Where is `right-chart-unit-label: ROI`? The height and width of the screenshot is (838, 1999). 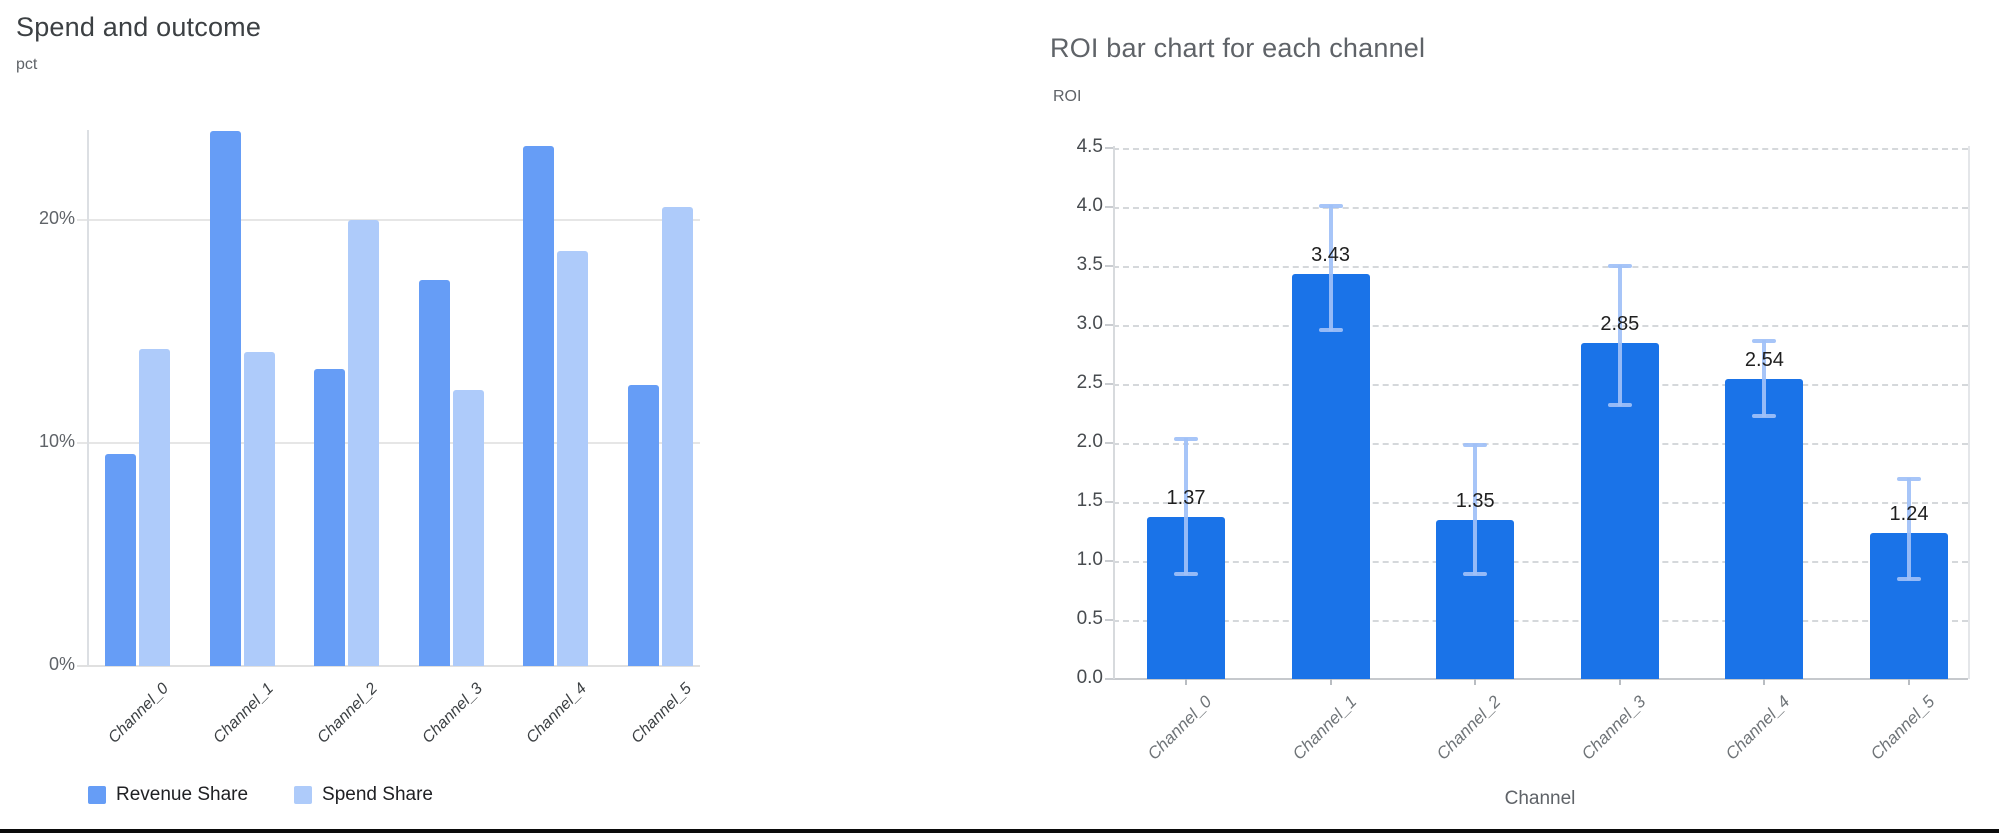 right-chart-unit-label: ROI is located at coordinates (1067, 96).